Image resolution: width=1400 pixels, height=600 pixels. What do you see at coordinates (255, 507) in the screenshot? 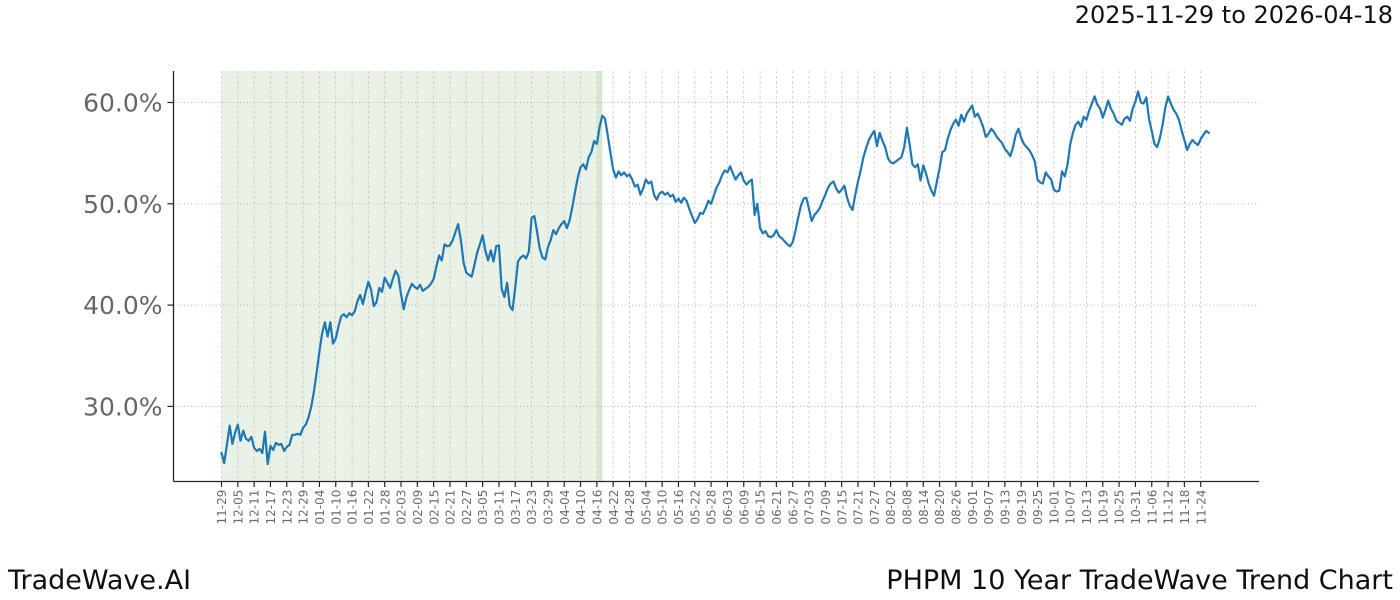
I see `x-tick-label: 12-11` at bounding box center [255, 507].